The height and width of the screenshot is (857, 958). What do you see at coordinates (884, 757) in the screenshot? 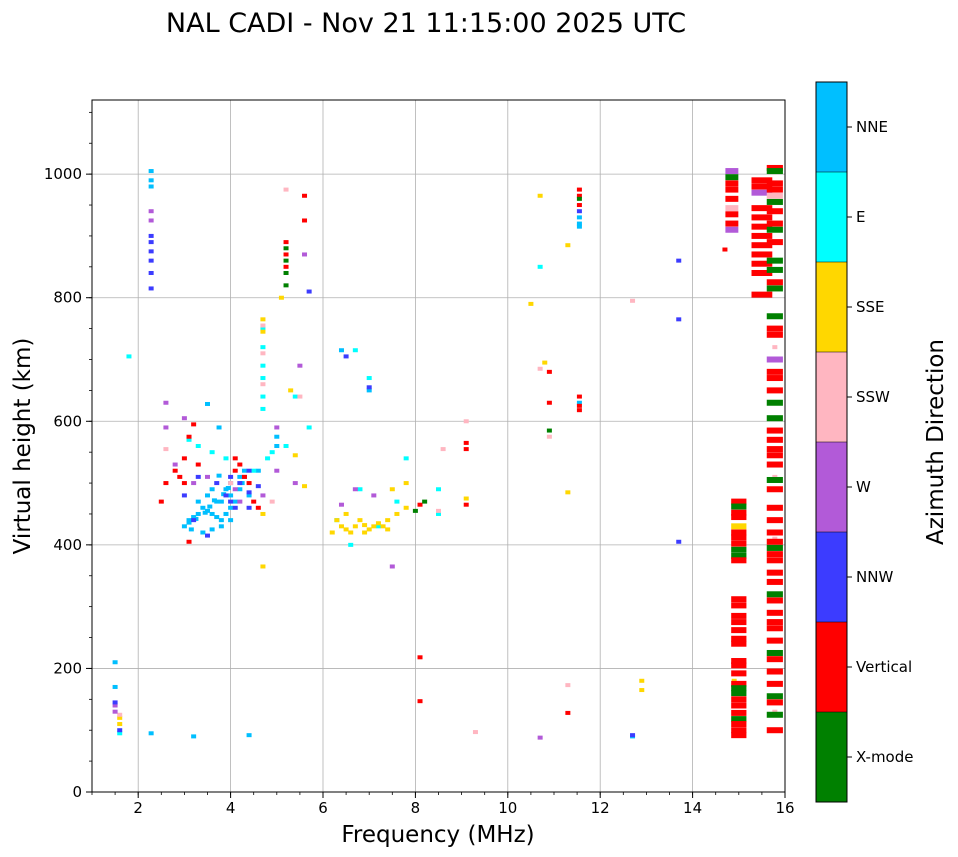
I see `colorbar-tick-label: X-mode` at bounding box center [884, 757].